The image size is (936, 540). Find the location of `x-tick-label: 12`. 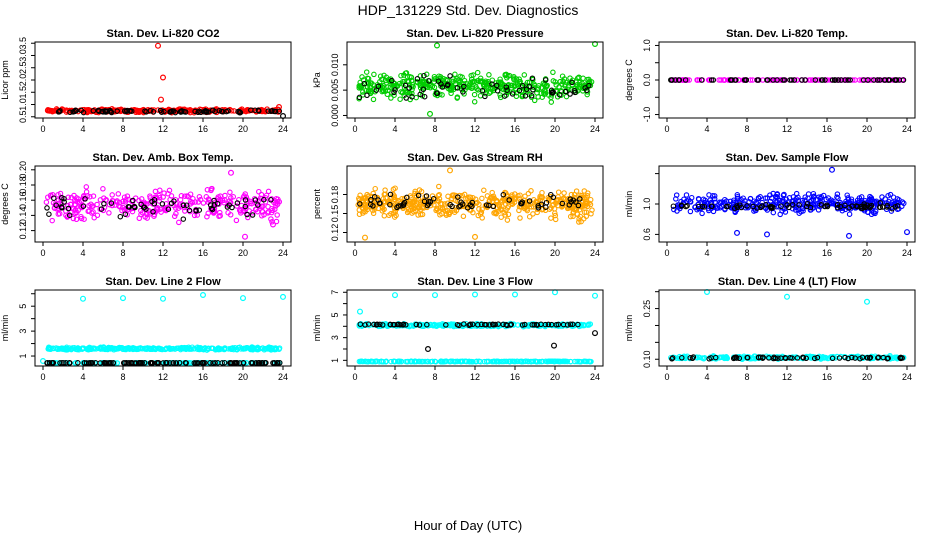

x-tick-label: 12 is located at coordinates (787, 253).